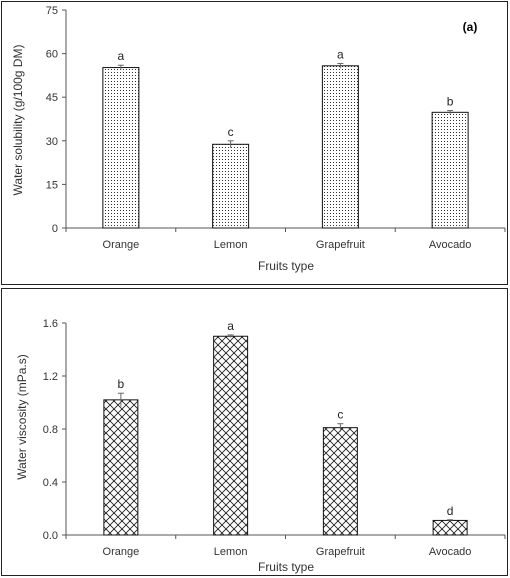 The image size is (510, 578). I want to click on y-tick-label: 60, so click(52, 55).